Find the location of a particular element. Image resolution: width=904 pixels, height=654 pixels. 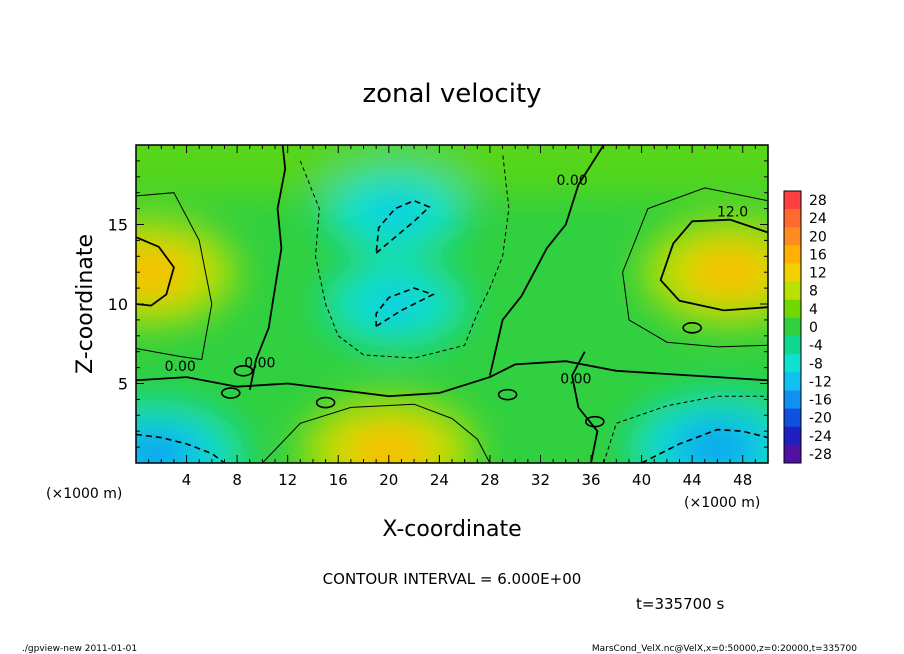

colorbar-label: -24 is located at coordinates (820, 437).